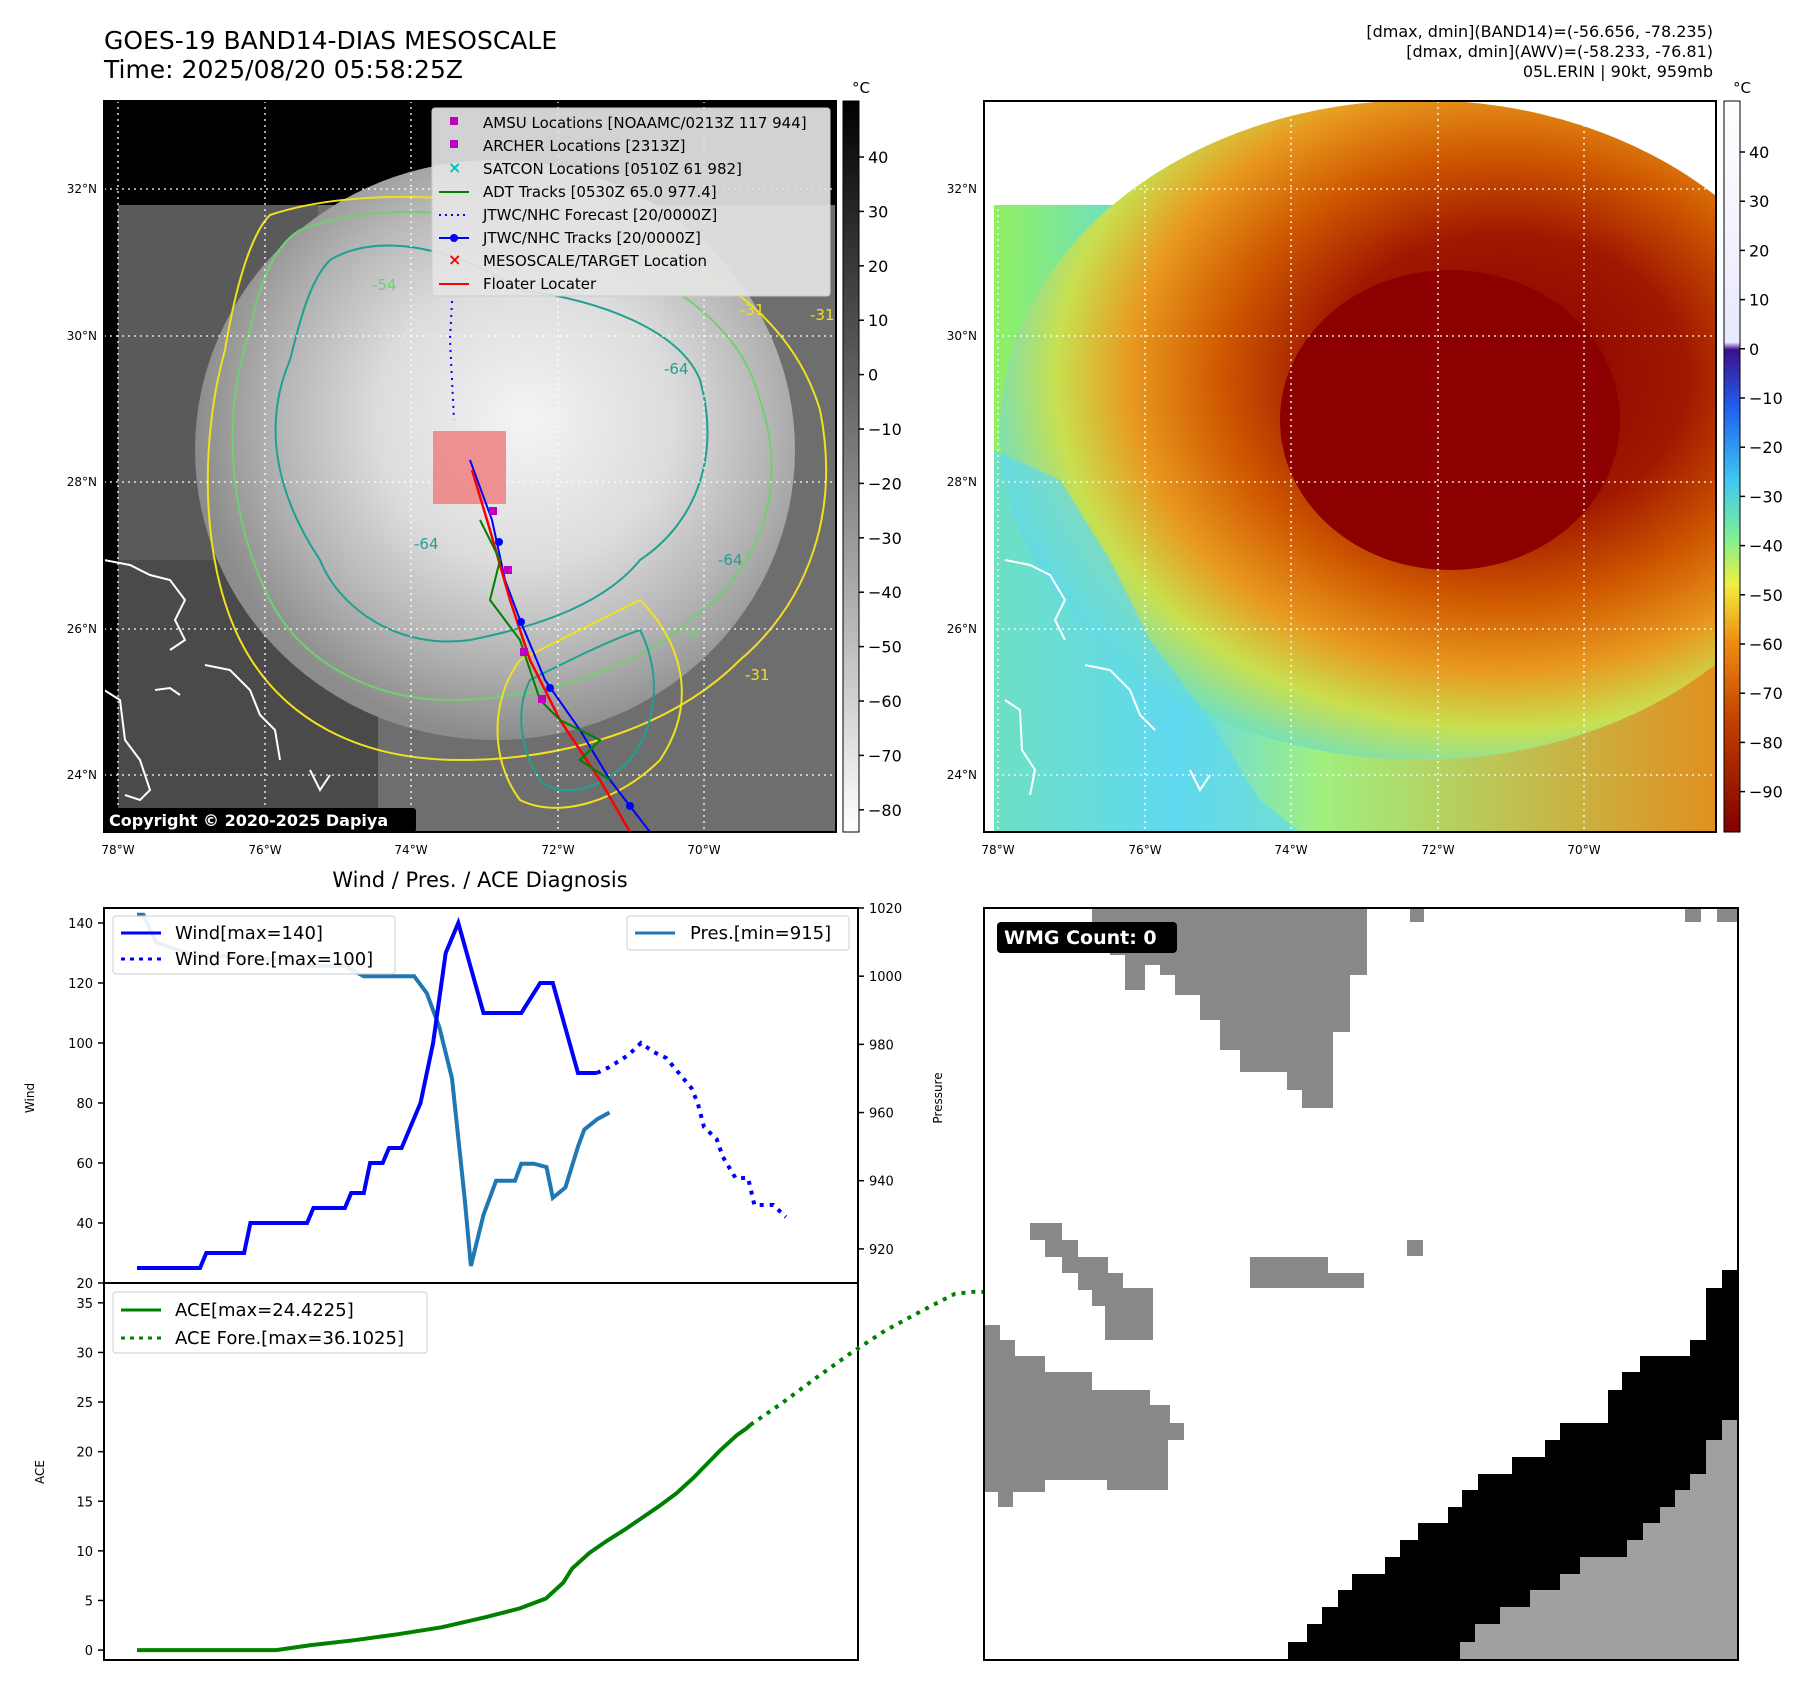 This screenshot has height=1690, width=1797. Describe the element at coordinates (89, 1651) in the screenshot. I see `ace-tick-label: 0` at that location.